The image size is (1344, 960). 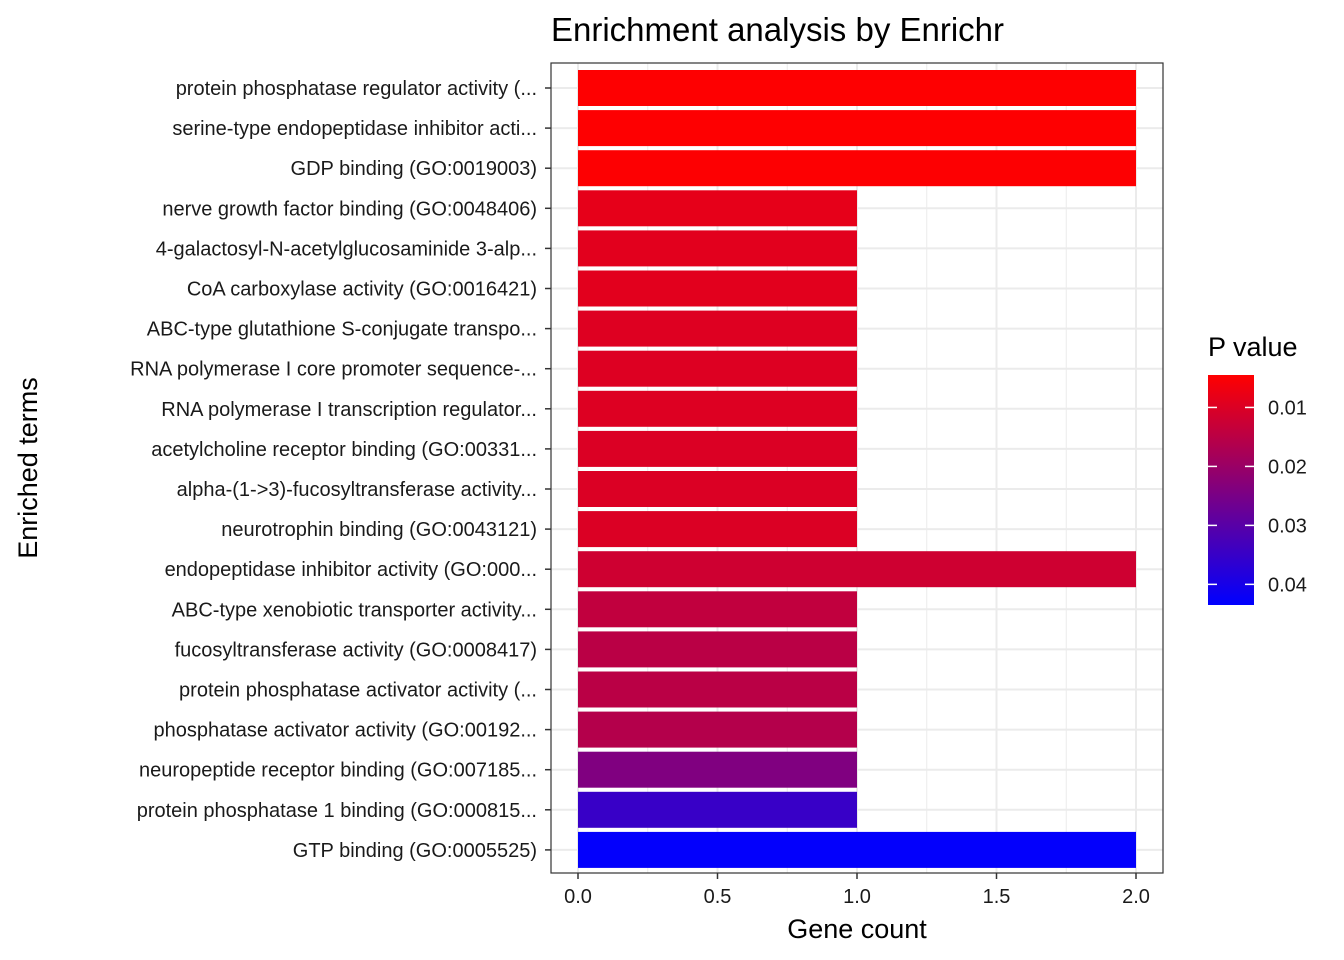 I want to click on y-axis-ticks, so click(x=548, y=469).